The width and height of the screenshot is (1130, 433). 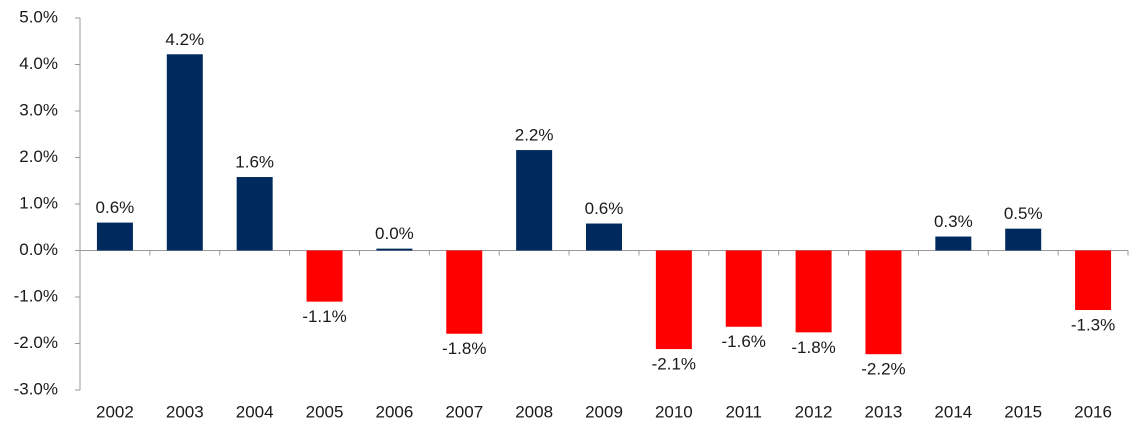 I want to click on value-label: 4.2%, so click(x=184, y=39).